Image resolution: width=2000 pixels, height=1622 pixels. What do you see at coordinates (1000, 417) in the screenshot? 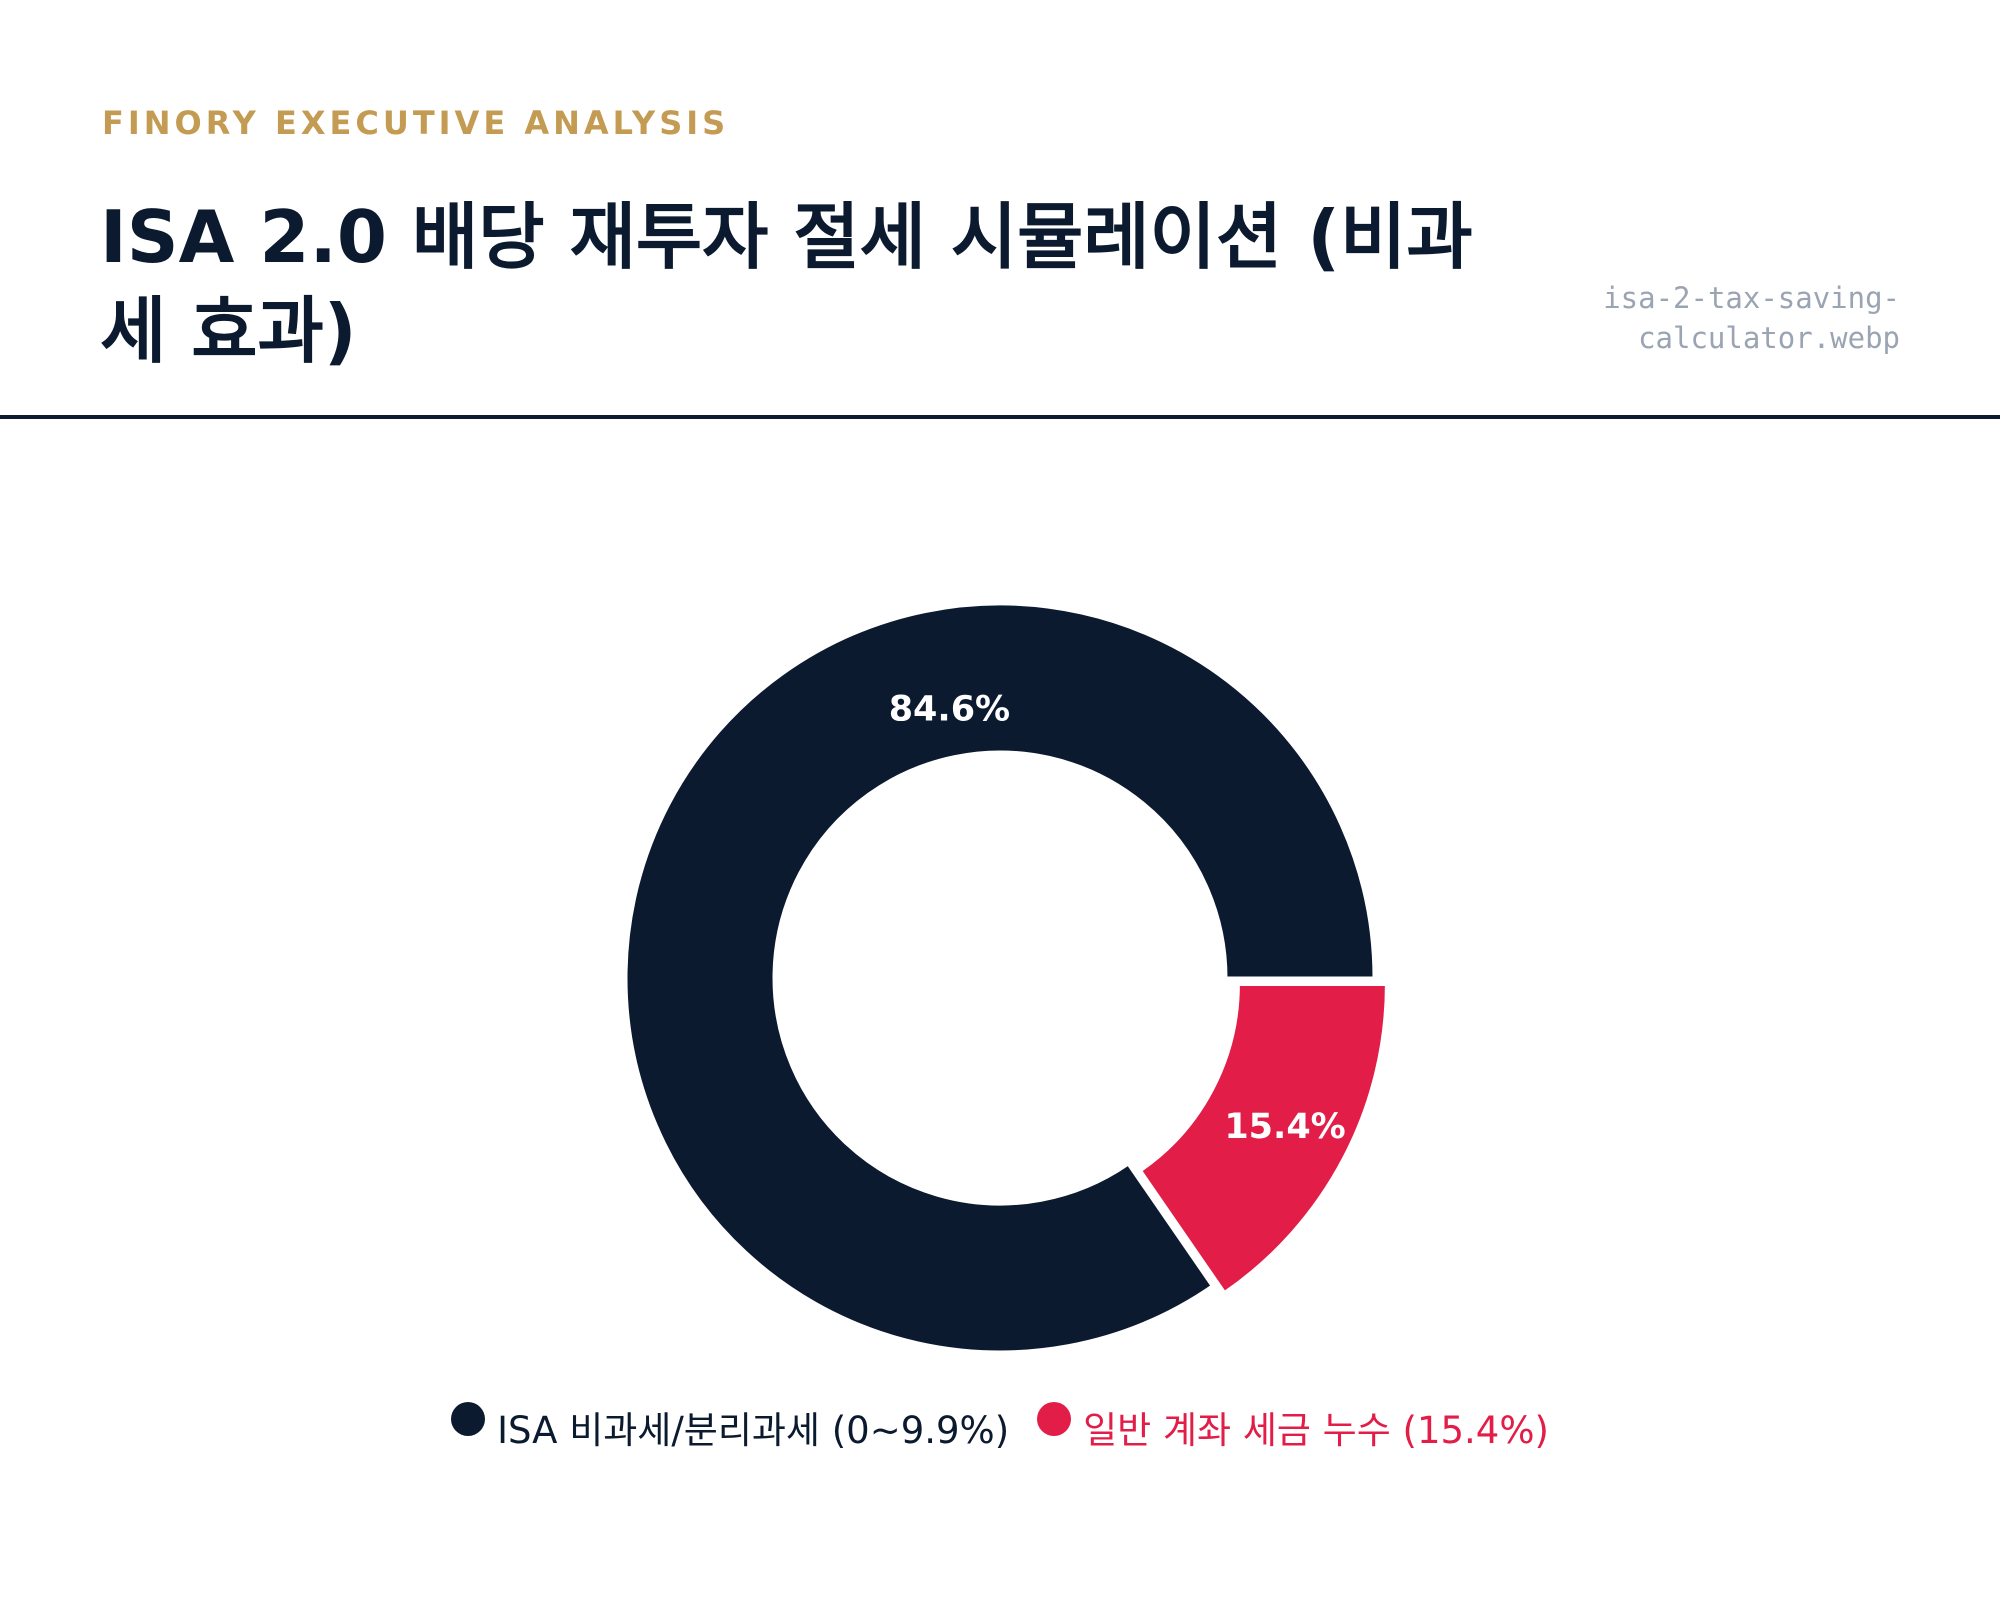
I see `header-divider` at bounding box center [1000, 417].